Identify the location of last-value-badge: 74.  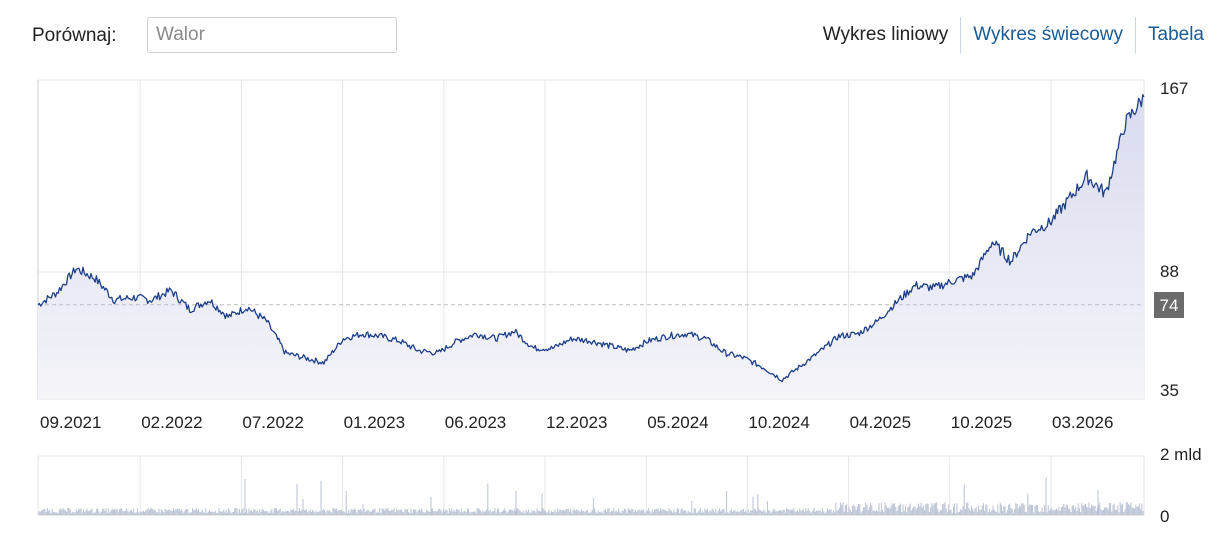
(1169, 305).